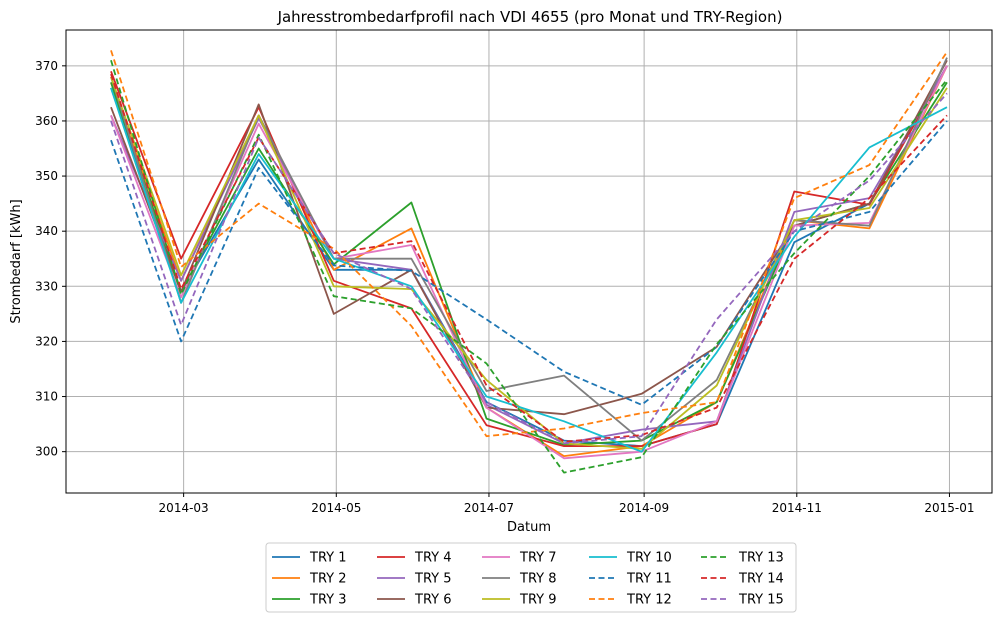  Describe the element at coordinates (336, 508) in the screenshot. I see `x-tick-label: 2014-05` at that location.